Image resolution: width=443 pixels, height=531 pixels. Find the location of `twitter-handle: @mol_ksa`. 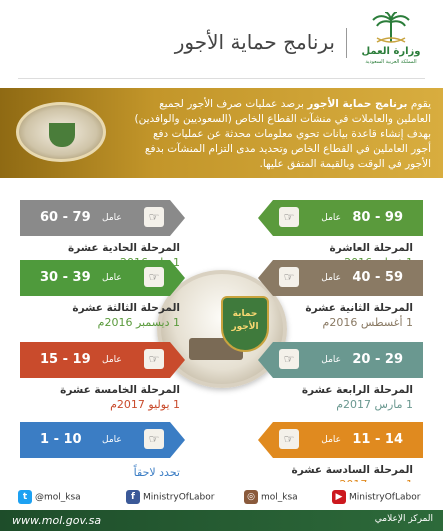

twitter-handle: @mol_ksa is located at coordinates (58, 497).